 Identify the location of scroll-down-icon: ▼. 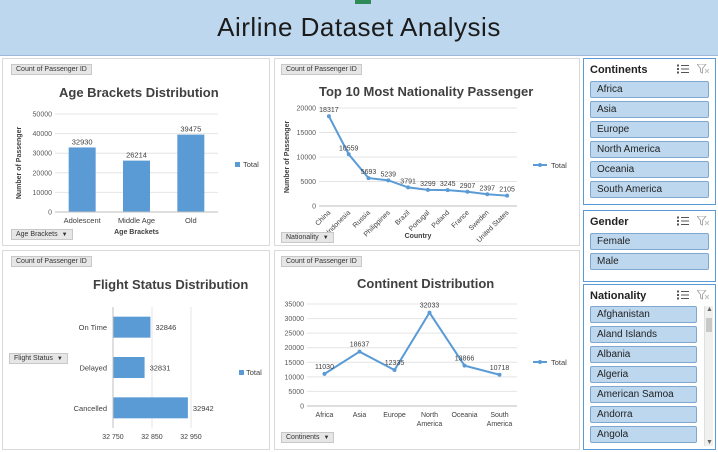
(709, 442).